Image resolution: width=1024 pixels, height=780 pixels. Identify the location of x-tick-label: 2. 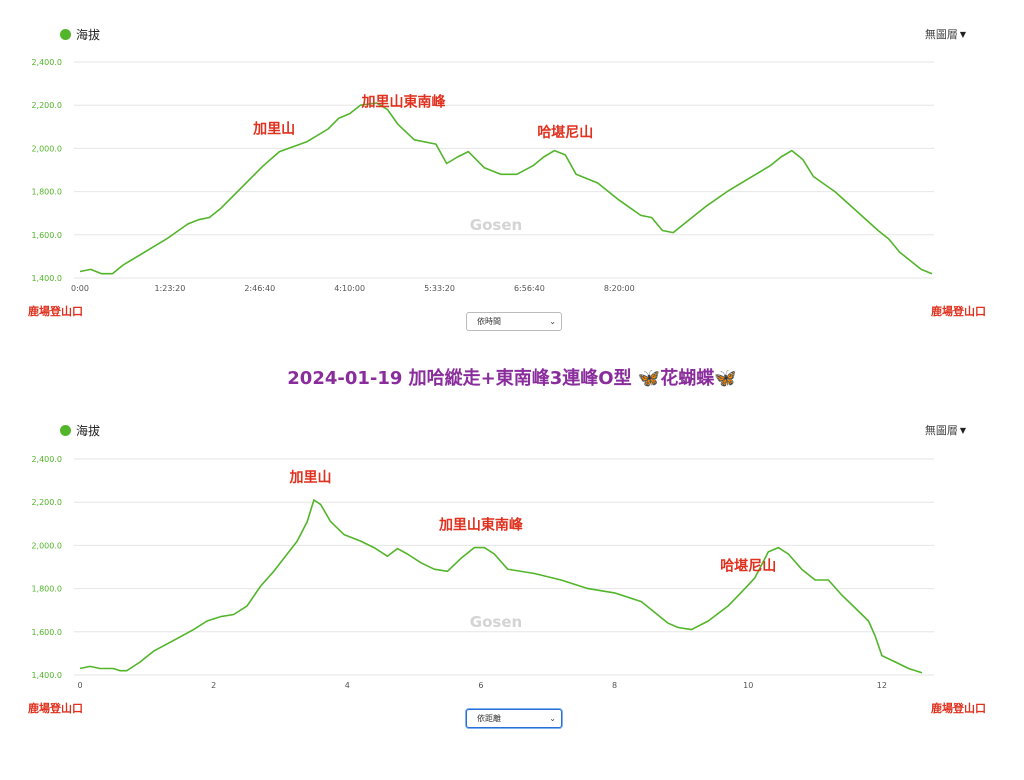
(213, 685).